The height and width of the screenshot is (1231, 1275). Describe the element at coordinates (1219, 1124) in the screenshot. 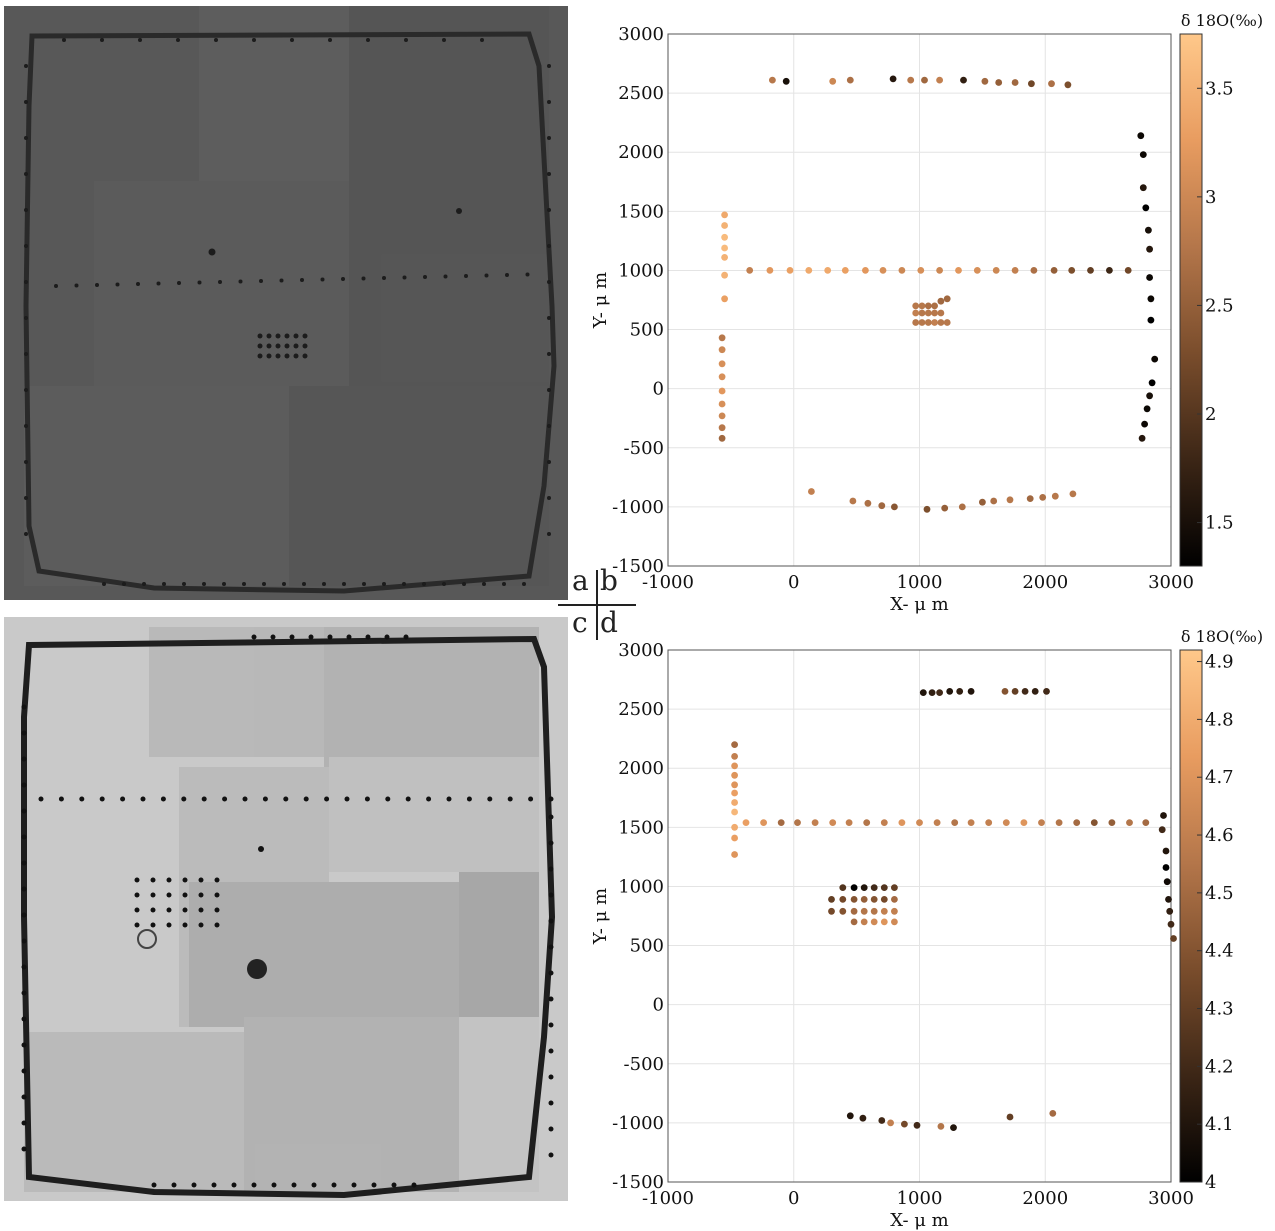

I see `colorbar-tick-label: 4.1` at that location.